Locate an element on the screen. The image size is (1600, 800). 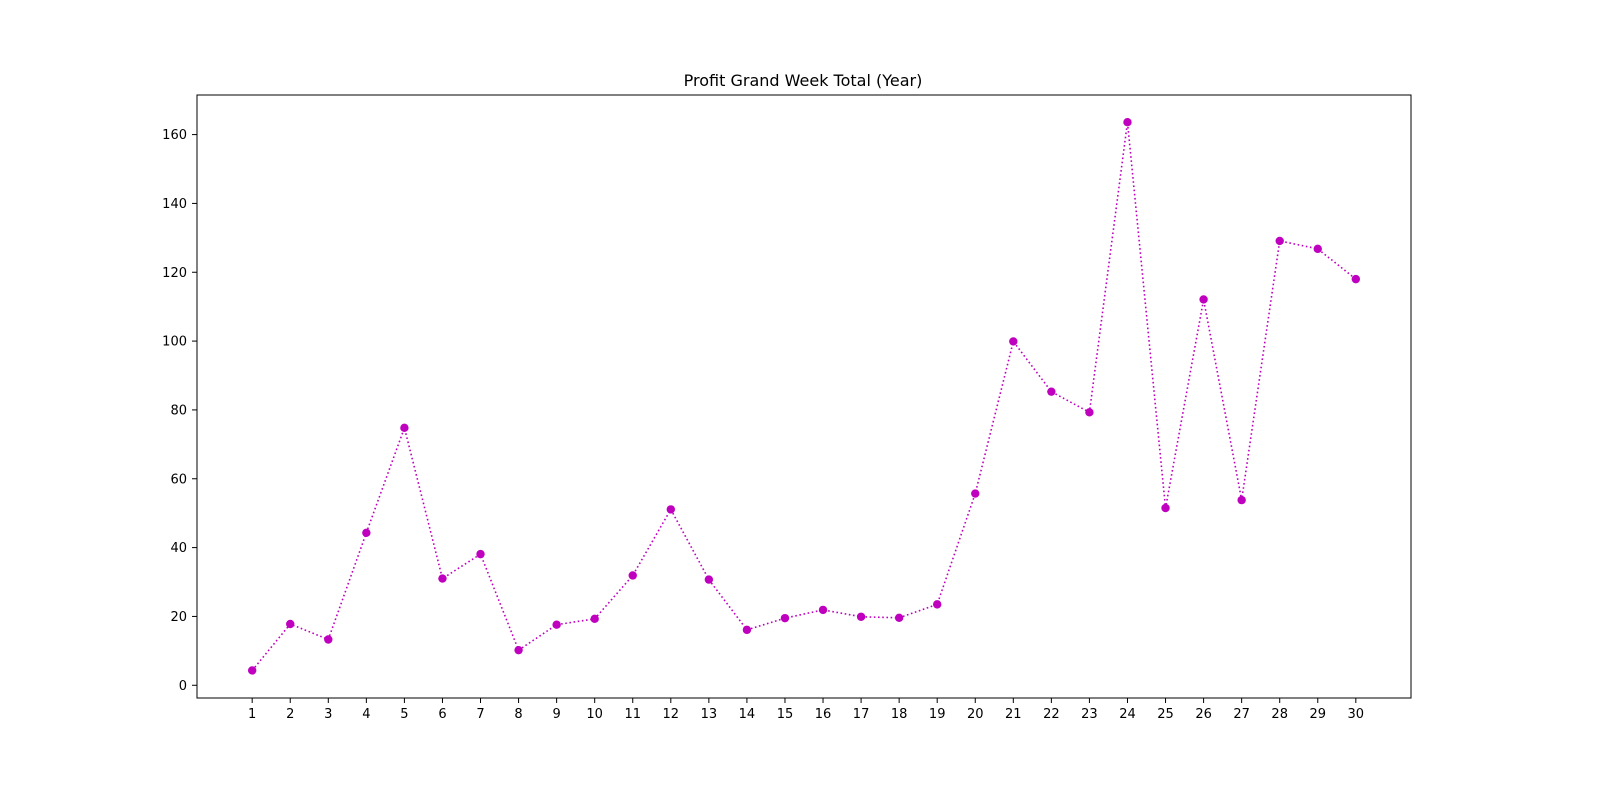
x-tick-label: 16 is located at coordinates (823, 714).